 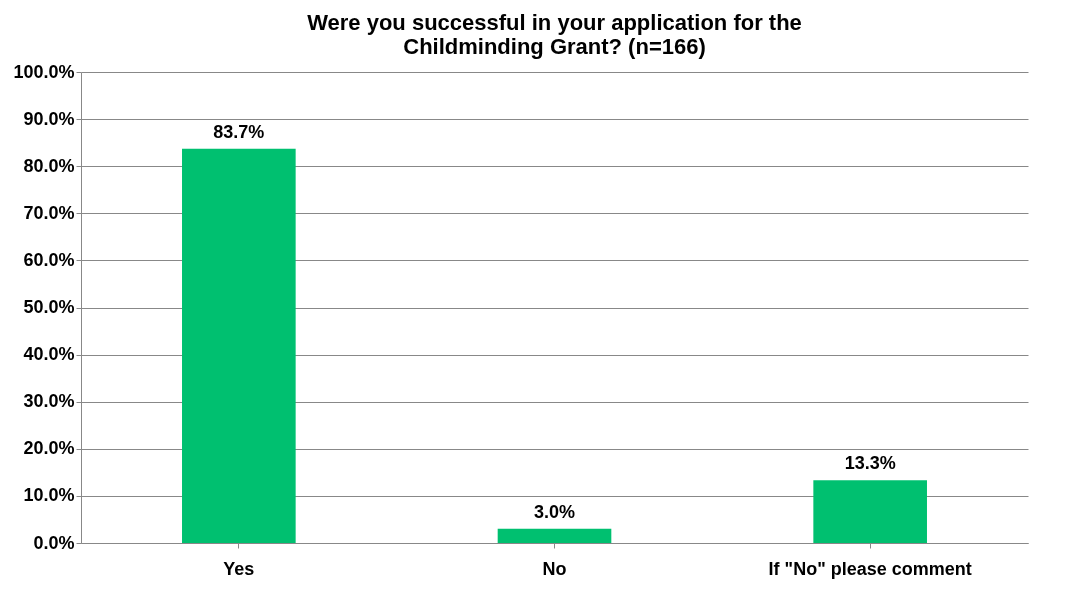 I want to click on data-label: 83.7%, so click(x=239, y=131).